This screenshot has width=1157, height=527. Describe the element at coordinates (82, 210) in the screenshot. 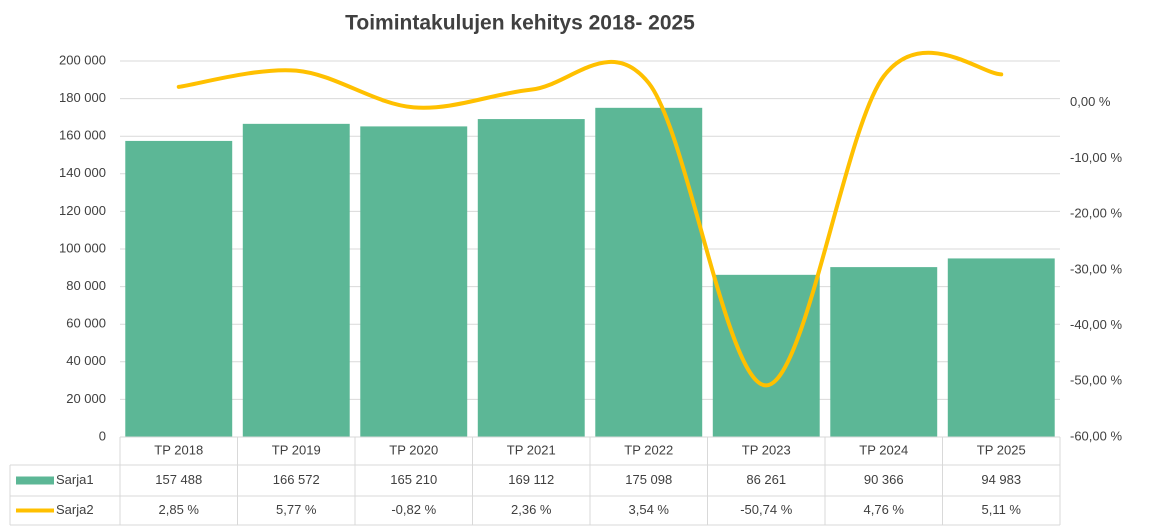

I see `y-tick-label: 120 000` at that location.